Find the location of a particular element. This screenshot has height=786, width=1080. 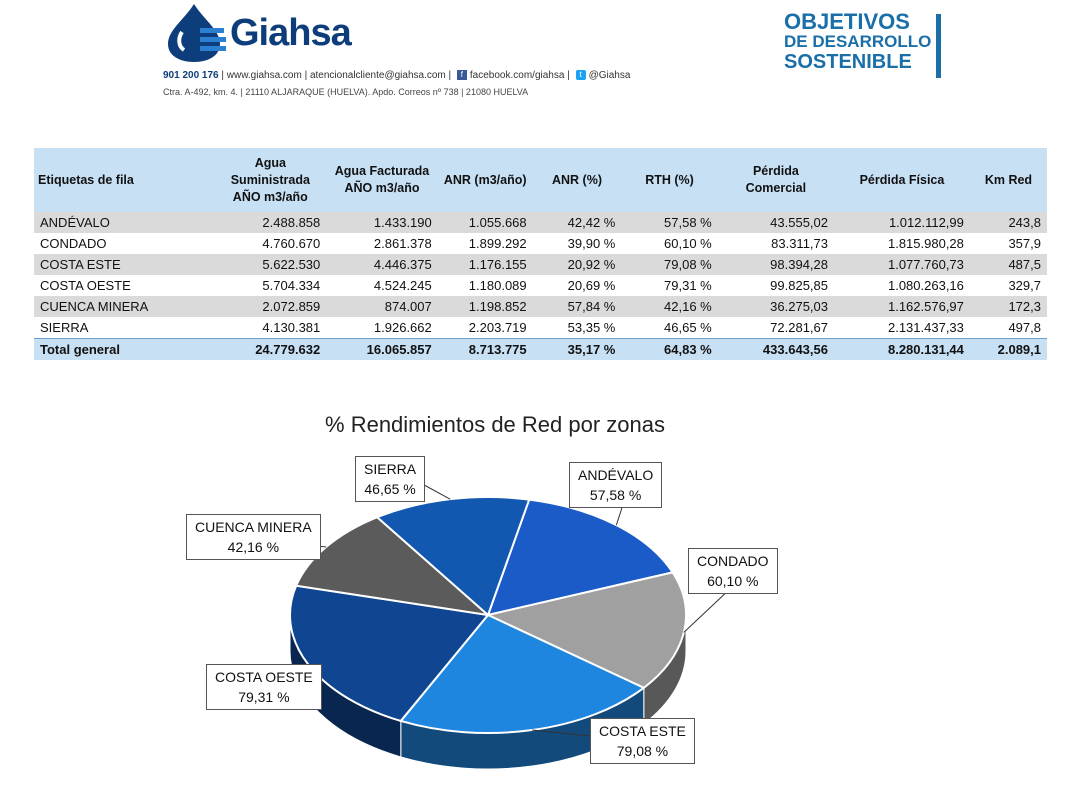

total-cell: 24.779.632 is located at coordinates (270, 349).